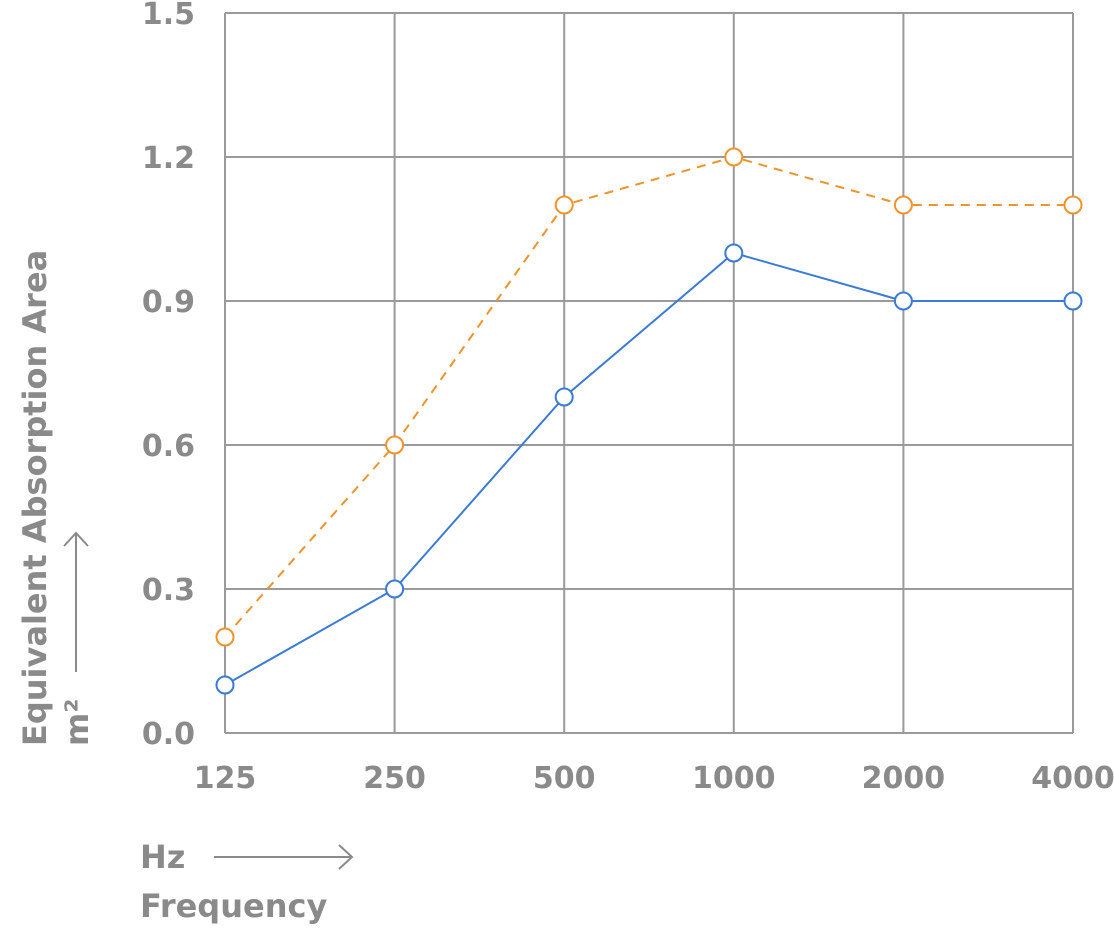 This screenshot has height=931, width=1114. I want to click on y-axis-label: Equivalent Absorption Area, so click(35, 498).